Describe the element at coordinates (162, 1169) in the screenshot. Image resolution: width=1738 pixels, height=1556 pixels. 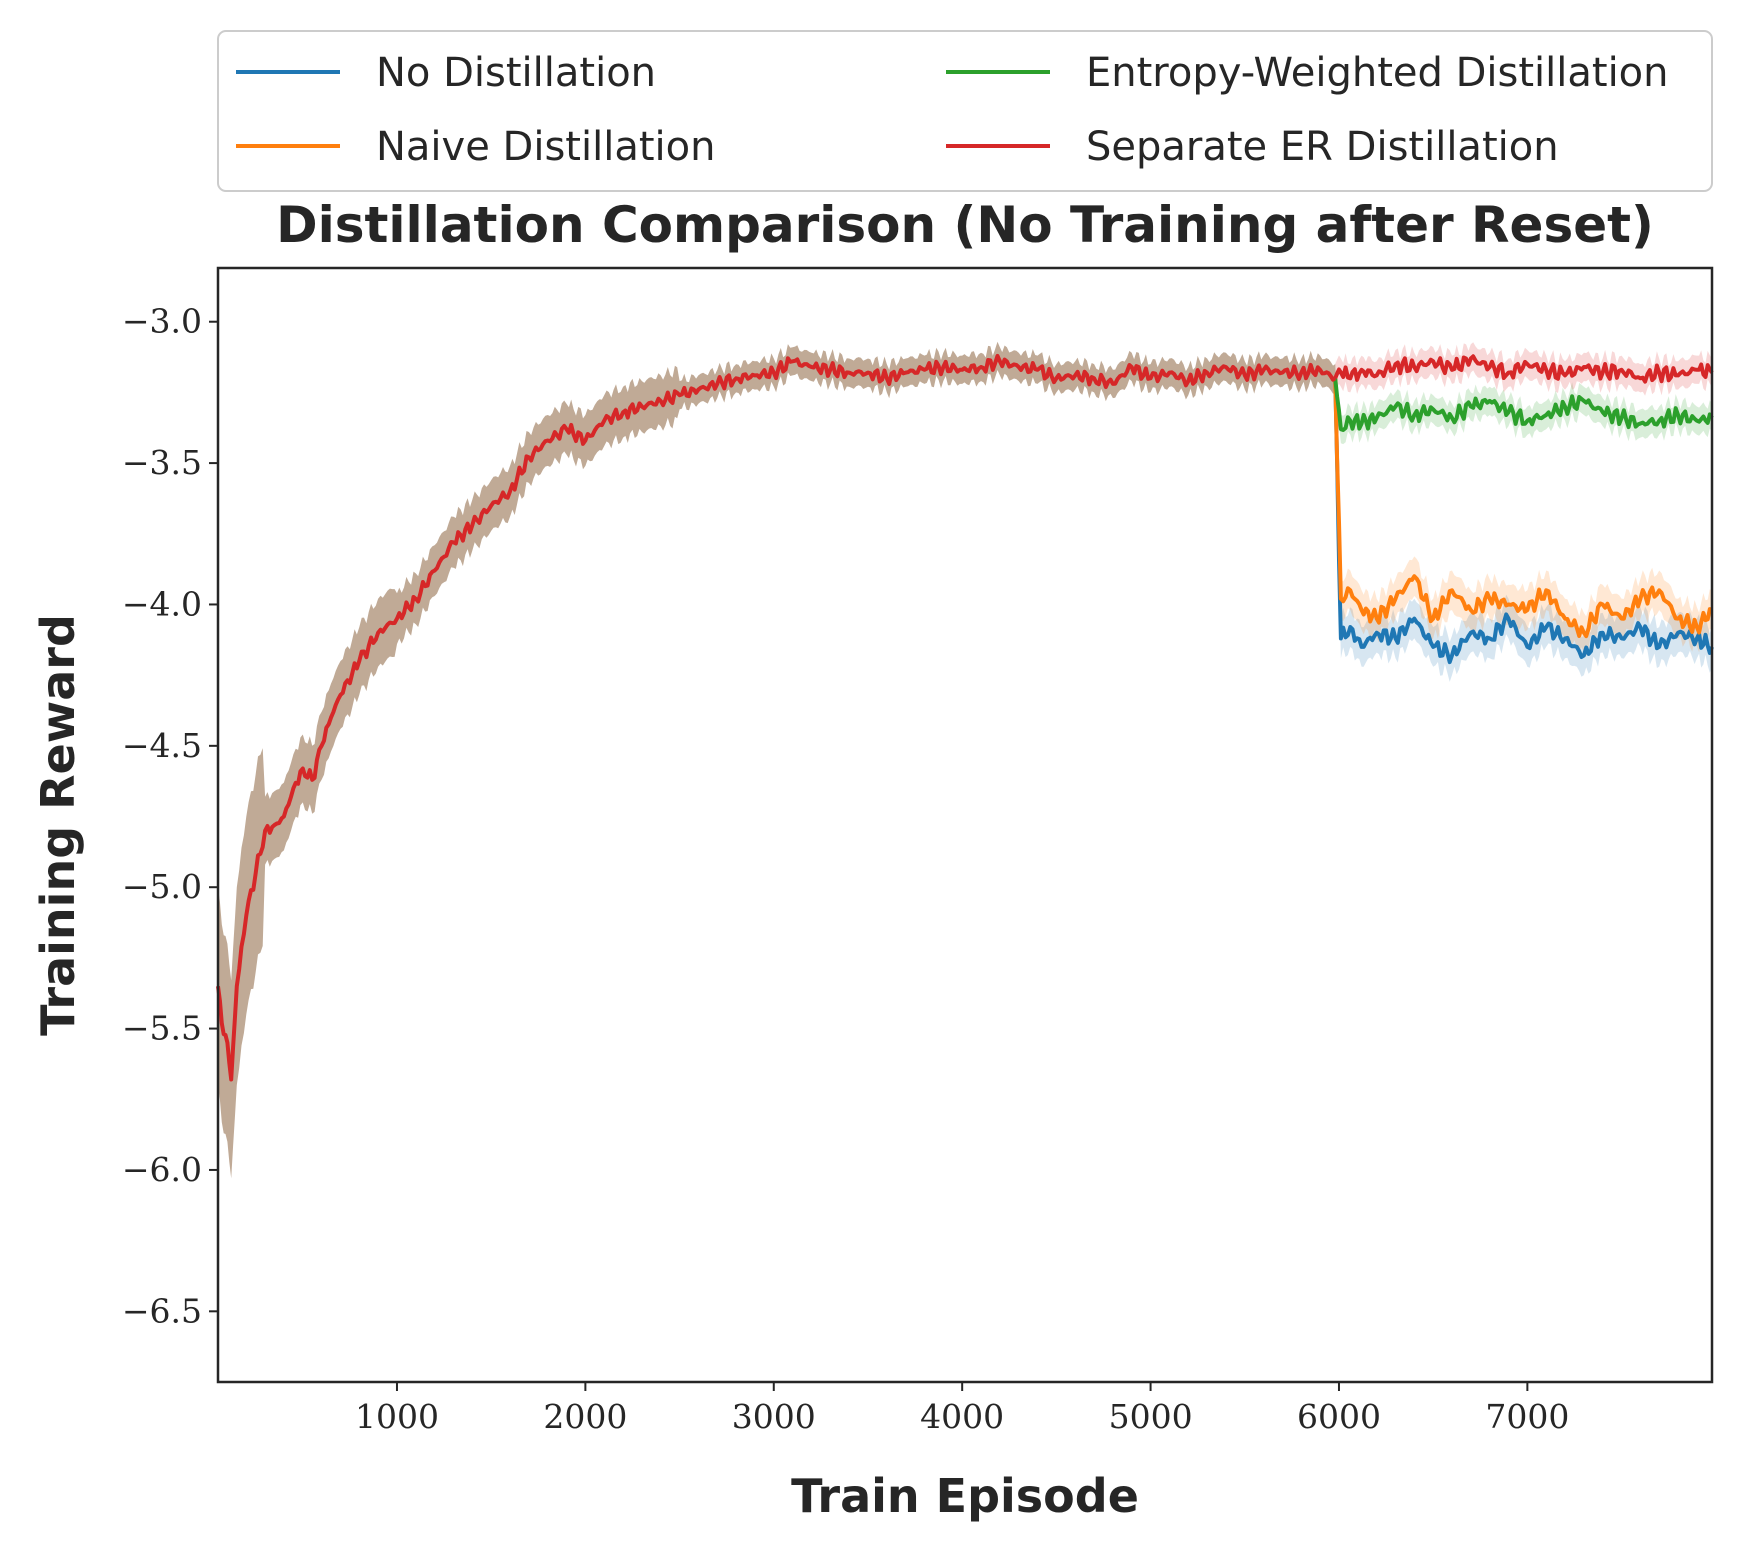
I see `y-tick-label: −6.0` at that location.